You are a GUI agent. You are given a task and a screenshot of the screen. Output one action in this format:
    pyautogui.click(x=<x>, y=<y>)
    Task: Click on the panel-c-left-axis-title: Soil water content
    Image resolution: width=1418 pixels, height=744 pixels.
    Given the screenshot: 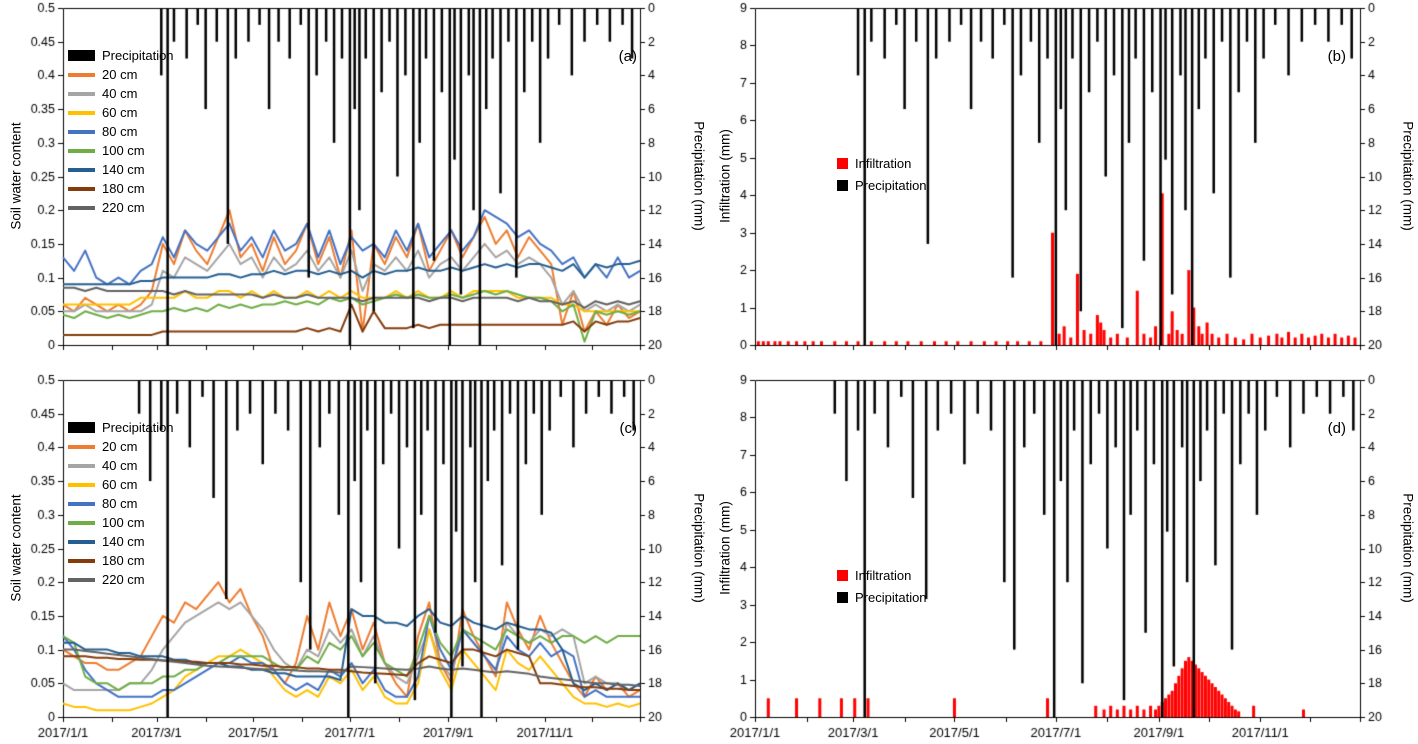 What is the action you would take?
    pyautogui.click(x=16, y=548)
    